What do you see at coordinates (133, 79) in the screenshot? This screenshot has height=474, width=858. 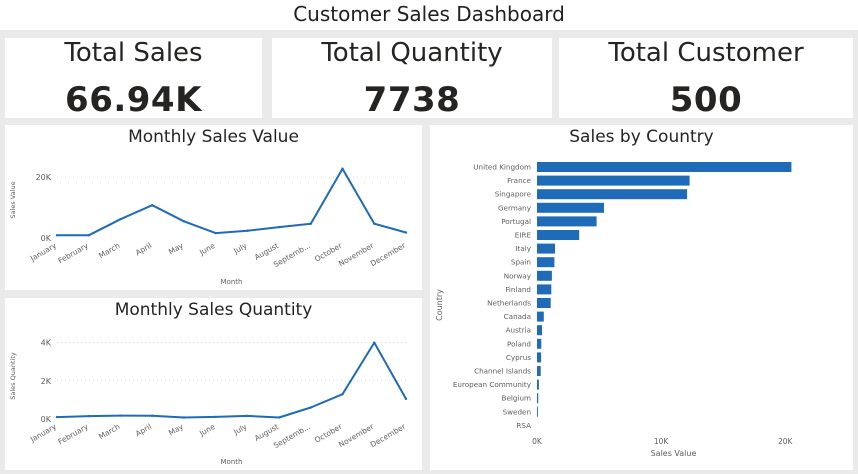 I see `kpi-card-total-sales: Total Sales 66.94K` at bounding box center [133, 79].